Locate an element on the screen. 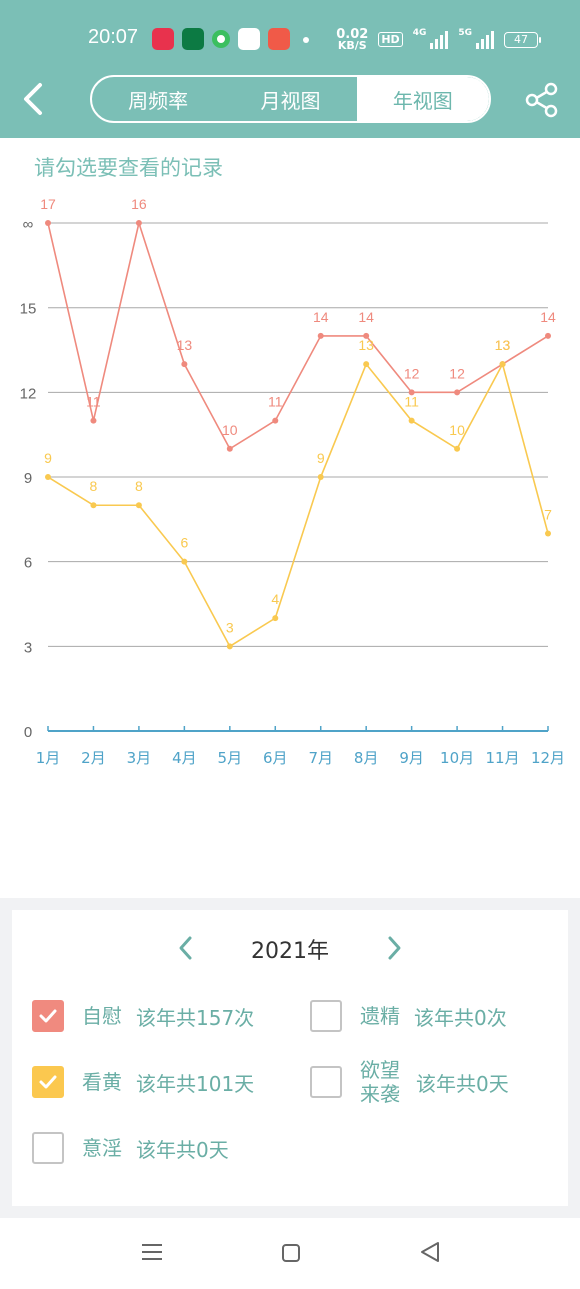  check-icon is located at coordinates (48, 1082).